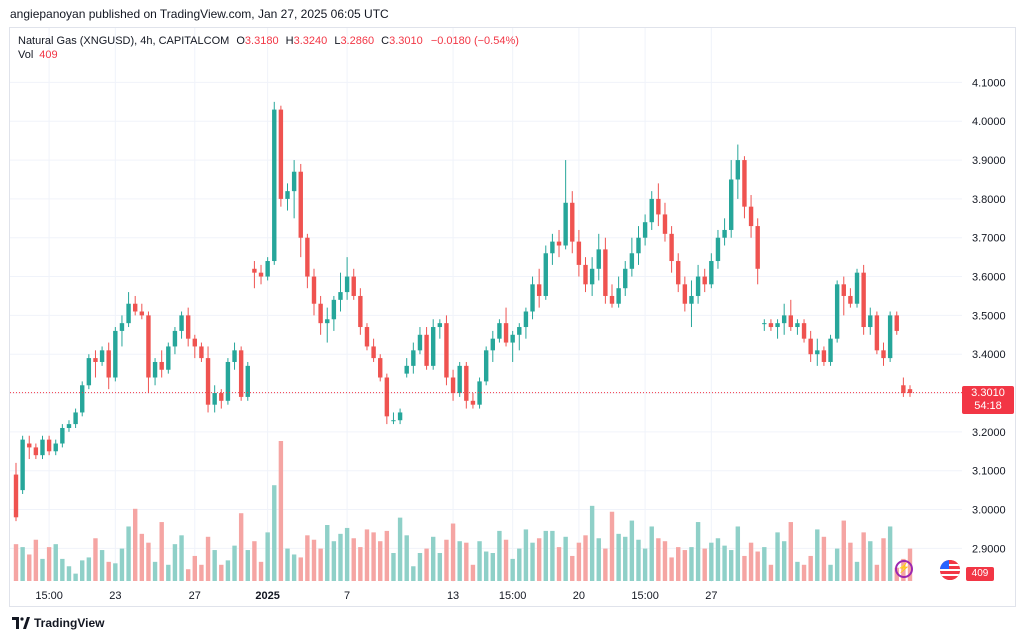 The height and width of the screenshot is (641, 1024). What do you see at coordinates (904, 569) in the screenshot?
I see `bolt-icon: ⚡` at bounding box center [904, 569].